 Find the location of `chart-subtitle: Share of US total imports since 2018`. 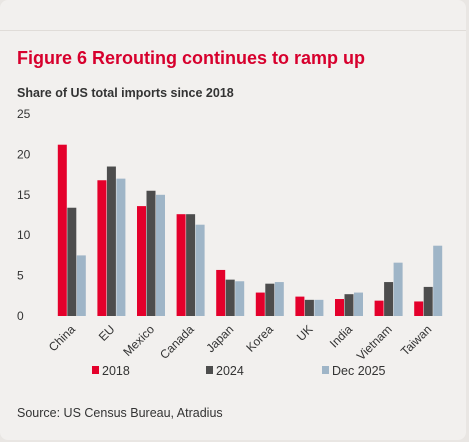

chart-subtitle: Share of US total imports since 2018 is located at coordinates (125, 93).